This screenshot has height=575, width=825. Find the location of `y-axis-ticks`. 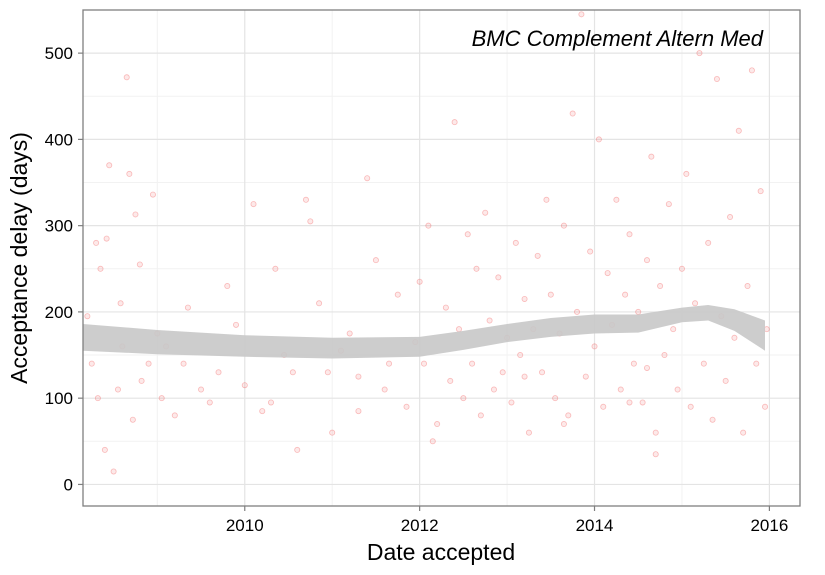

y-axis-ticks is located at coordinates (80, 269).